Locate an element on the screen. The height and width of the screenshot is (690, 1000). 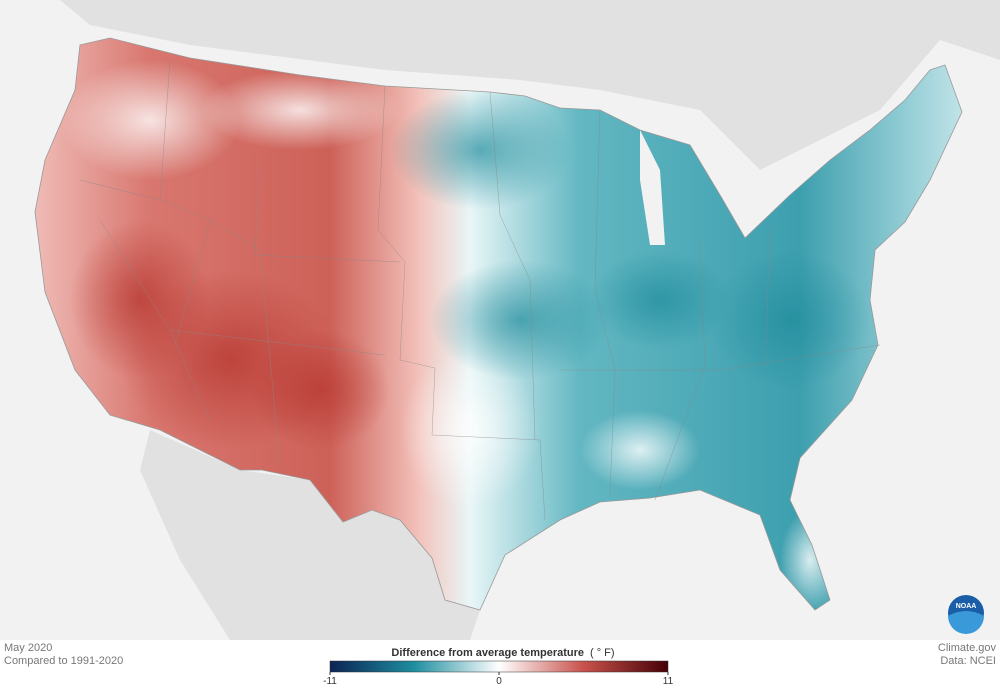
colorbar is located at coordinates (499, 666).